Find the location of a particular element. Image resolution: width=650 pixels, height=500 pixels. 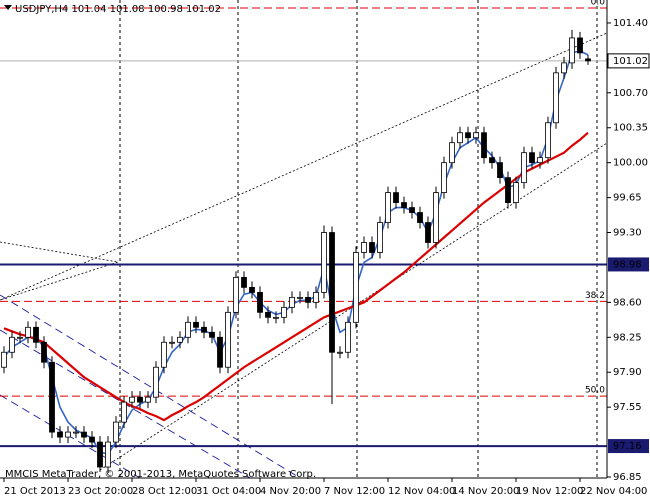

x-tick-label: 22 Nov 04:00 is located at coordinates (613, 491).